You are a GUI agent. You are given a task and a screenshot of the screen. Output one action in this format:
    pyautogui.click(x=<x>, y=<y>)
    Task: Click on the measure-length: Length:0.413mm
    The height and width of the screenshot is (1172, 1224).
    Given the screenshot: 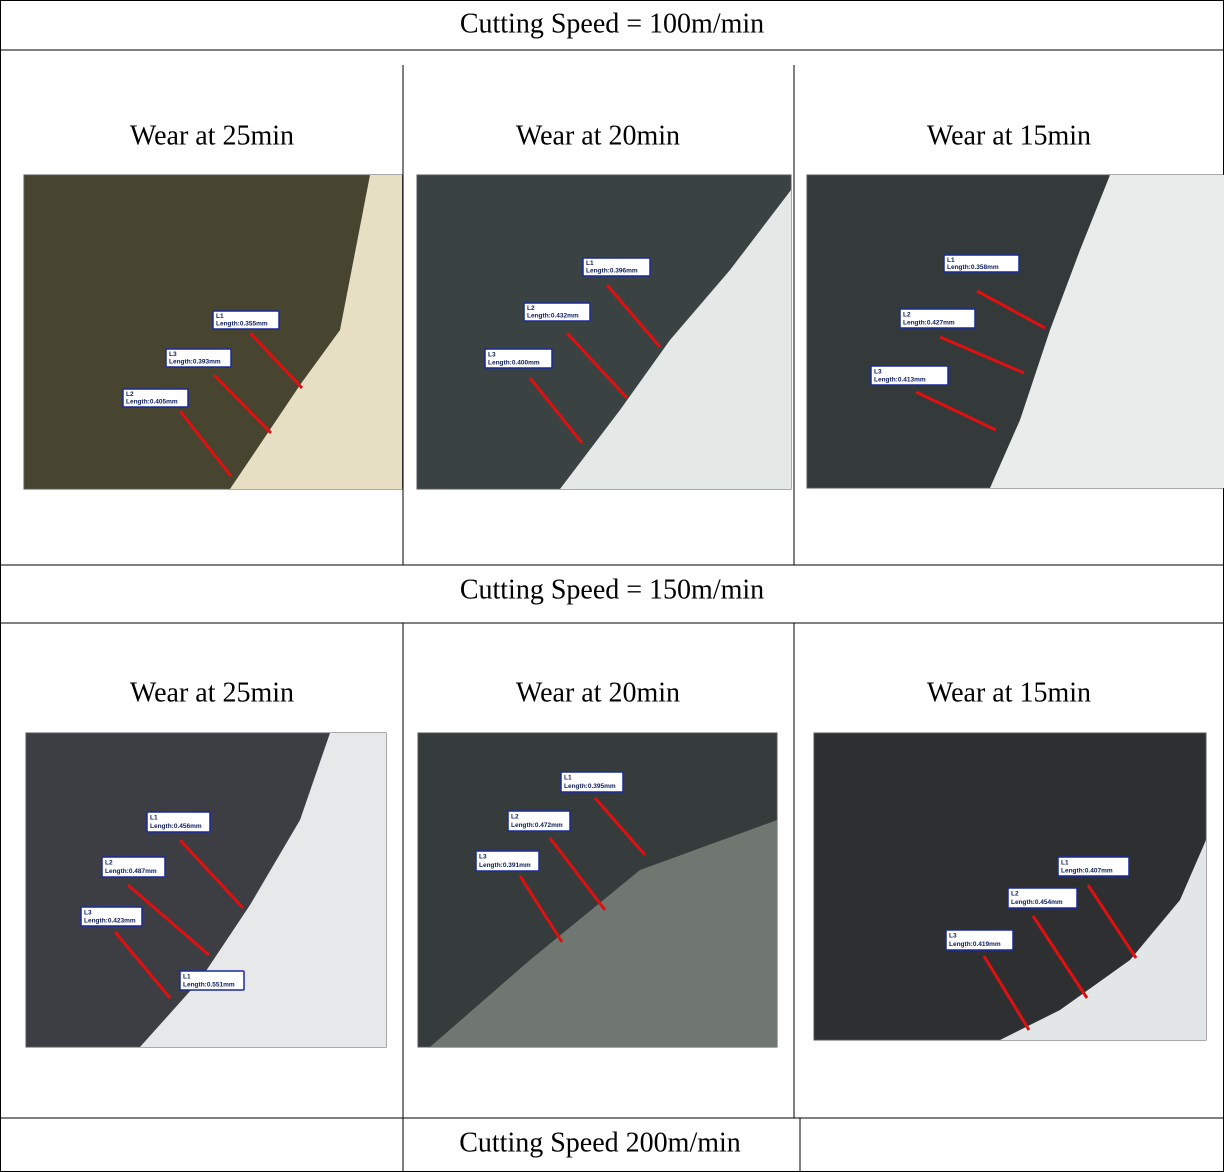 What is the action you would take?
    pyautogui.click(x=900, y=379)
    